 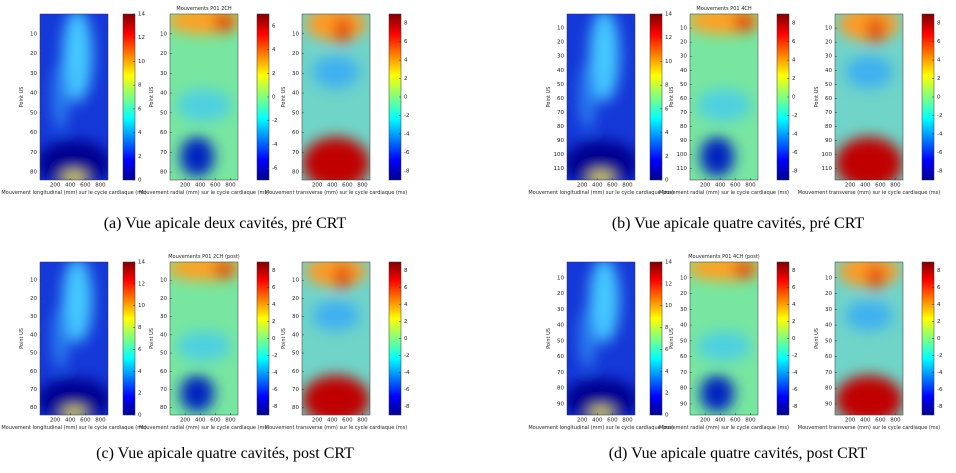 I want to click on y-tick-label: 90, so click(x=683, y=404).